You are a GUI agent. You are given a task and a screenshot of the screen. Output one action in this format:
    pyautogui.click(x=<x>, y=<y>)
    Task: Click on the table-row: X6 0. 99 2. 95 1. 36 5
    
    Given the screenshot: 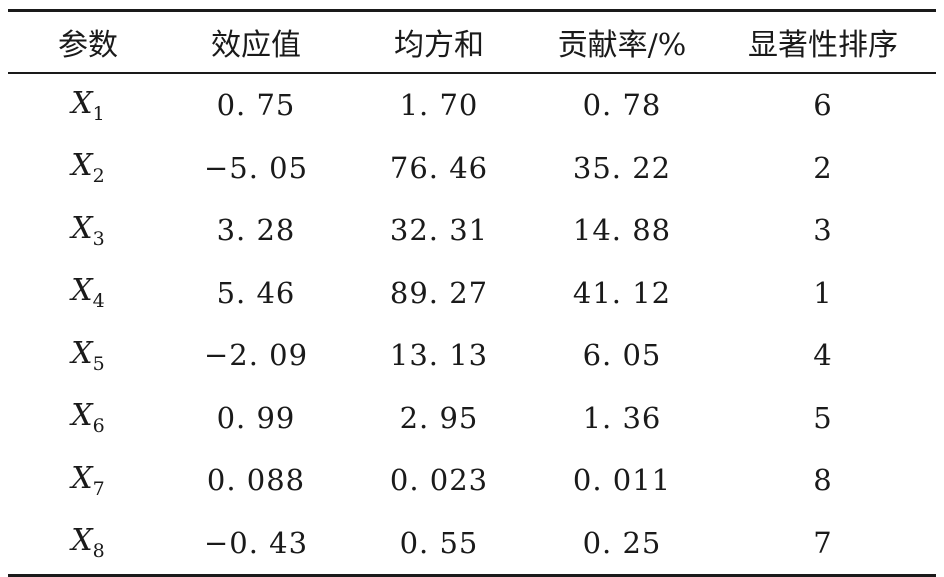 What is the action you would take?
    pyautogui.click(x=472, y=418)
    